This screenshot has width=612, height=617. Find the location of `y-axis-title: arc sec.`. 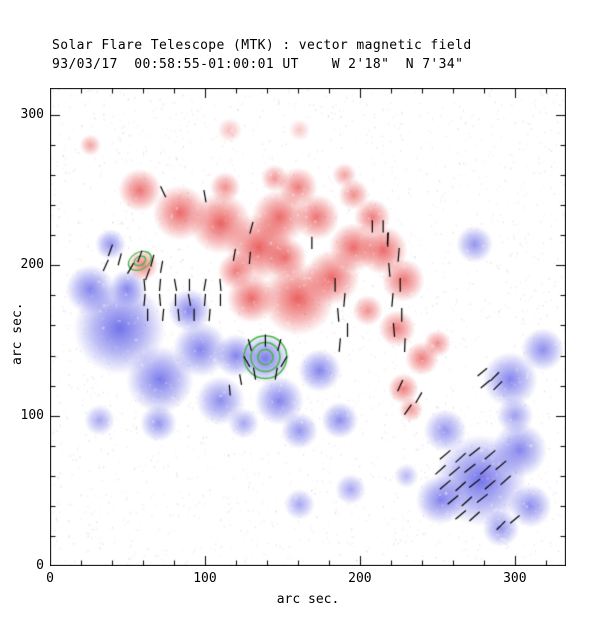

y-axis-title: arc sec. is located at coordinates (17, 333).